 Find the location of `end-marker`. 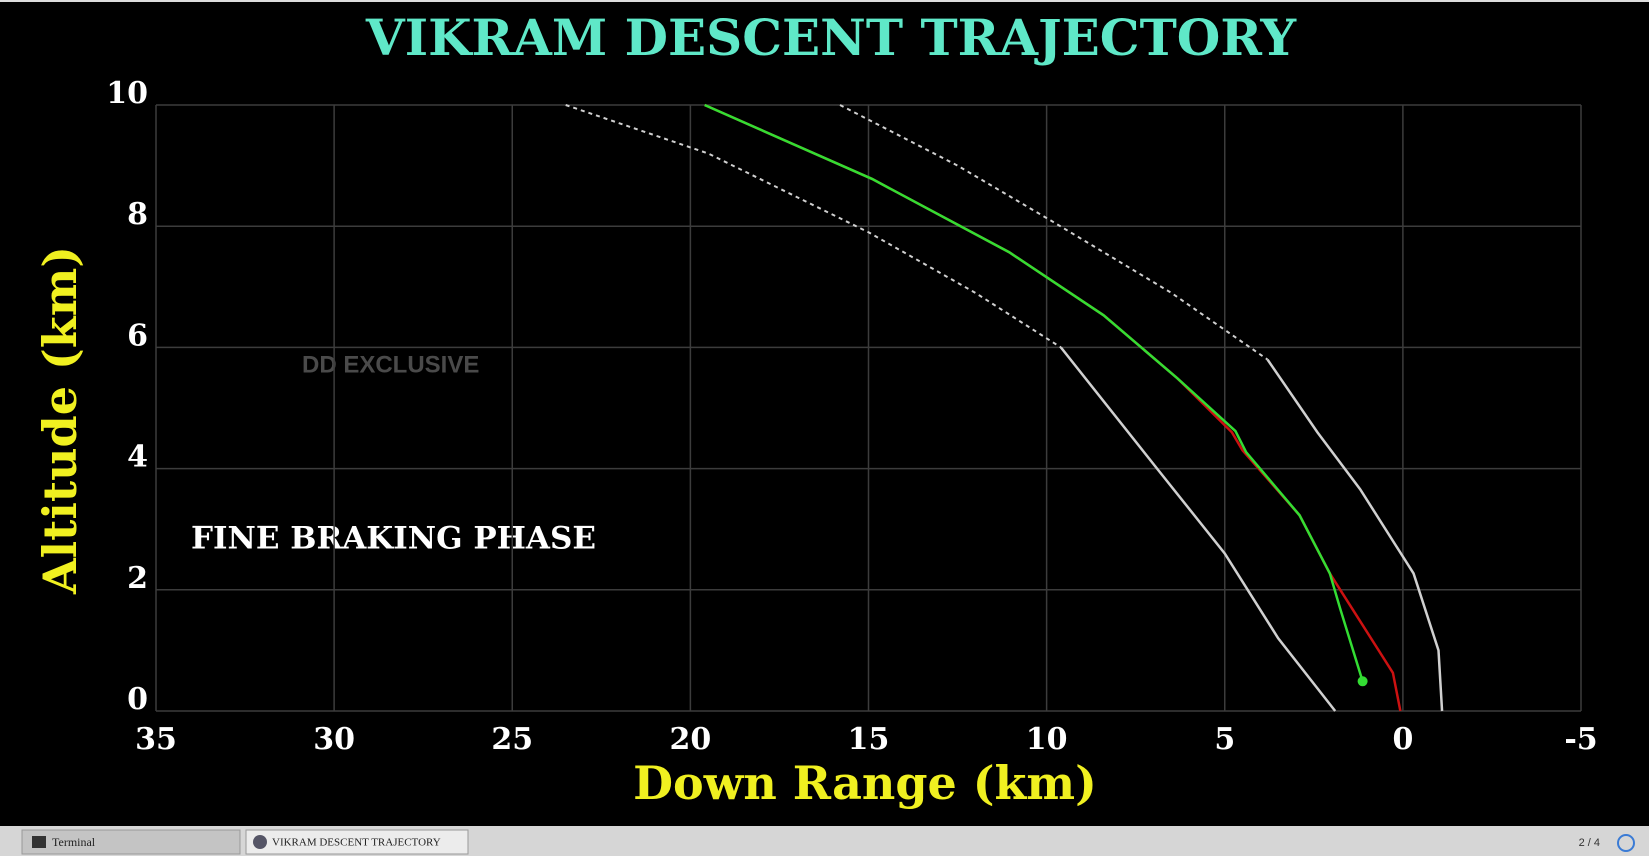

end-marker is located at coordinates (1362, 681).